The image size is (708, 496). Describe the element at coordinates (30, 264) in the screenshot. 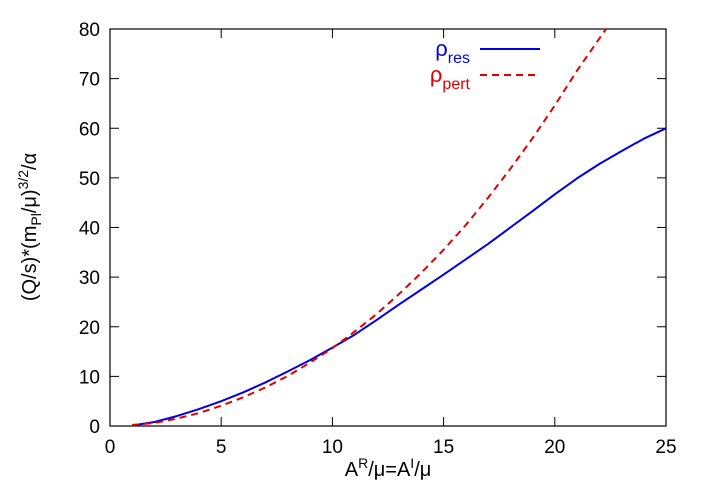

I see `y-axis-label-base: (Q/s)*(m` at that location.